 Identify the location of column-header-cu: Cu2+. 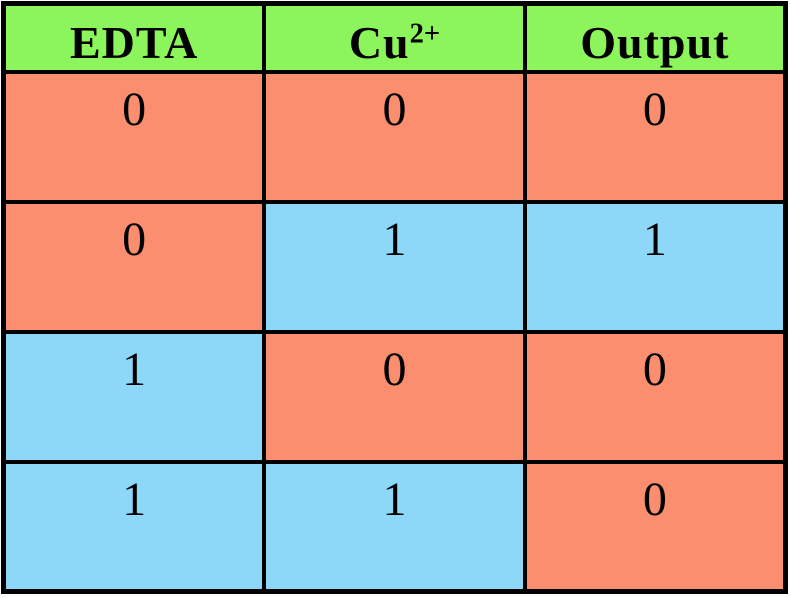
(394, 37).